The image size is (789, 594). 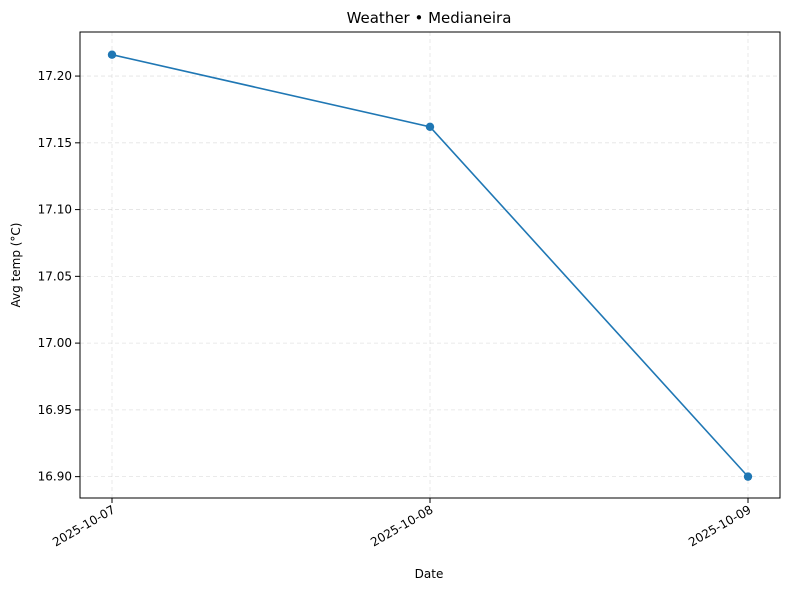 What do you see at coordinates (55, 276) in the screenshot?
I see `y-tick-label: 17.05` at bounding box center [55, 276].